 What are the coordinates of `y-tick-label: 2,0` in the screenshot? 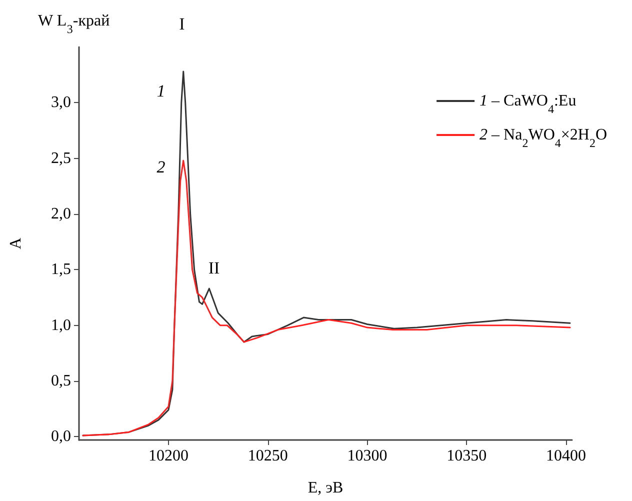 It's located at (61, 213).